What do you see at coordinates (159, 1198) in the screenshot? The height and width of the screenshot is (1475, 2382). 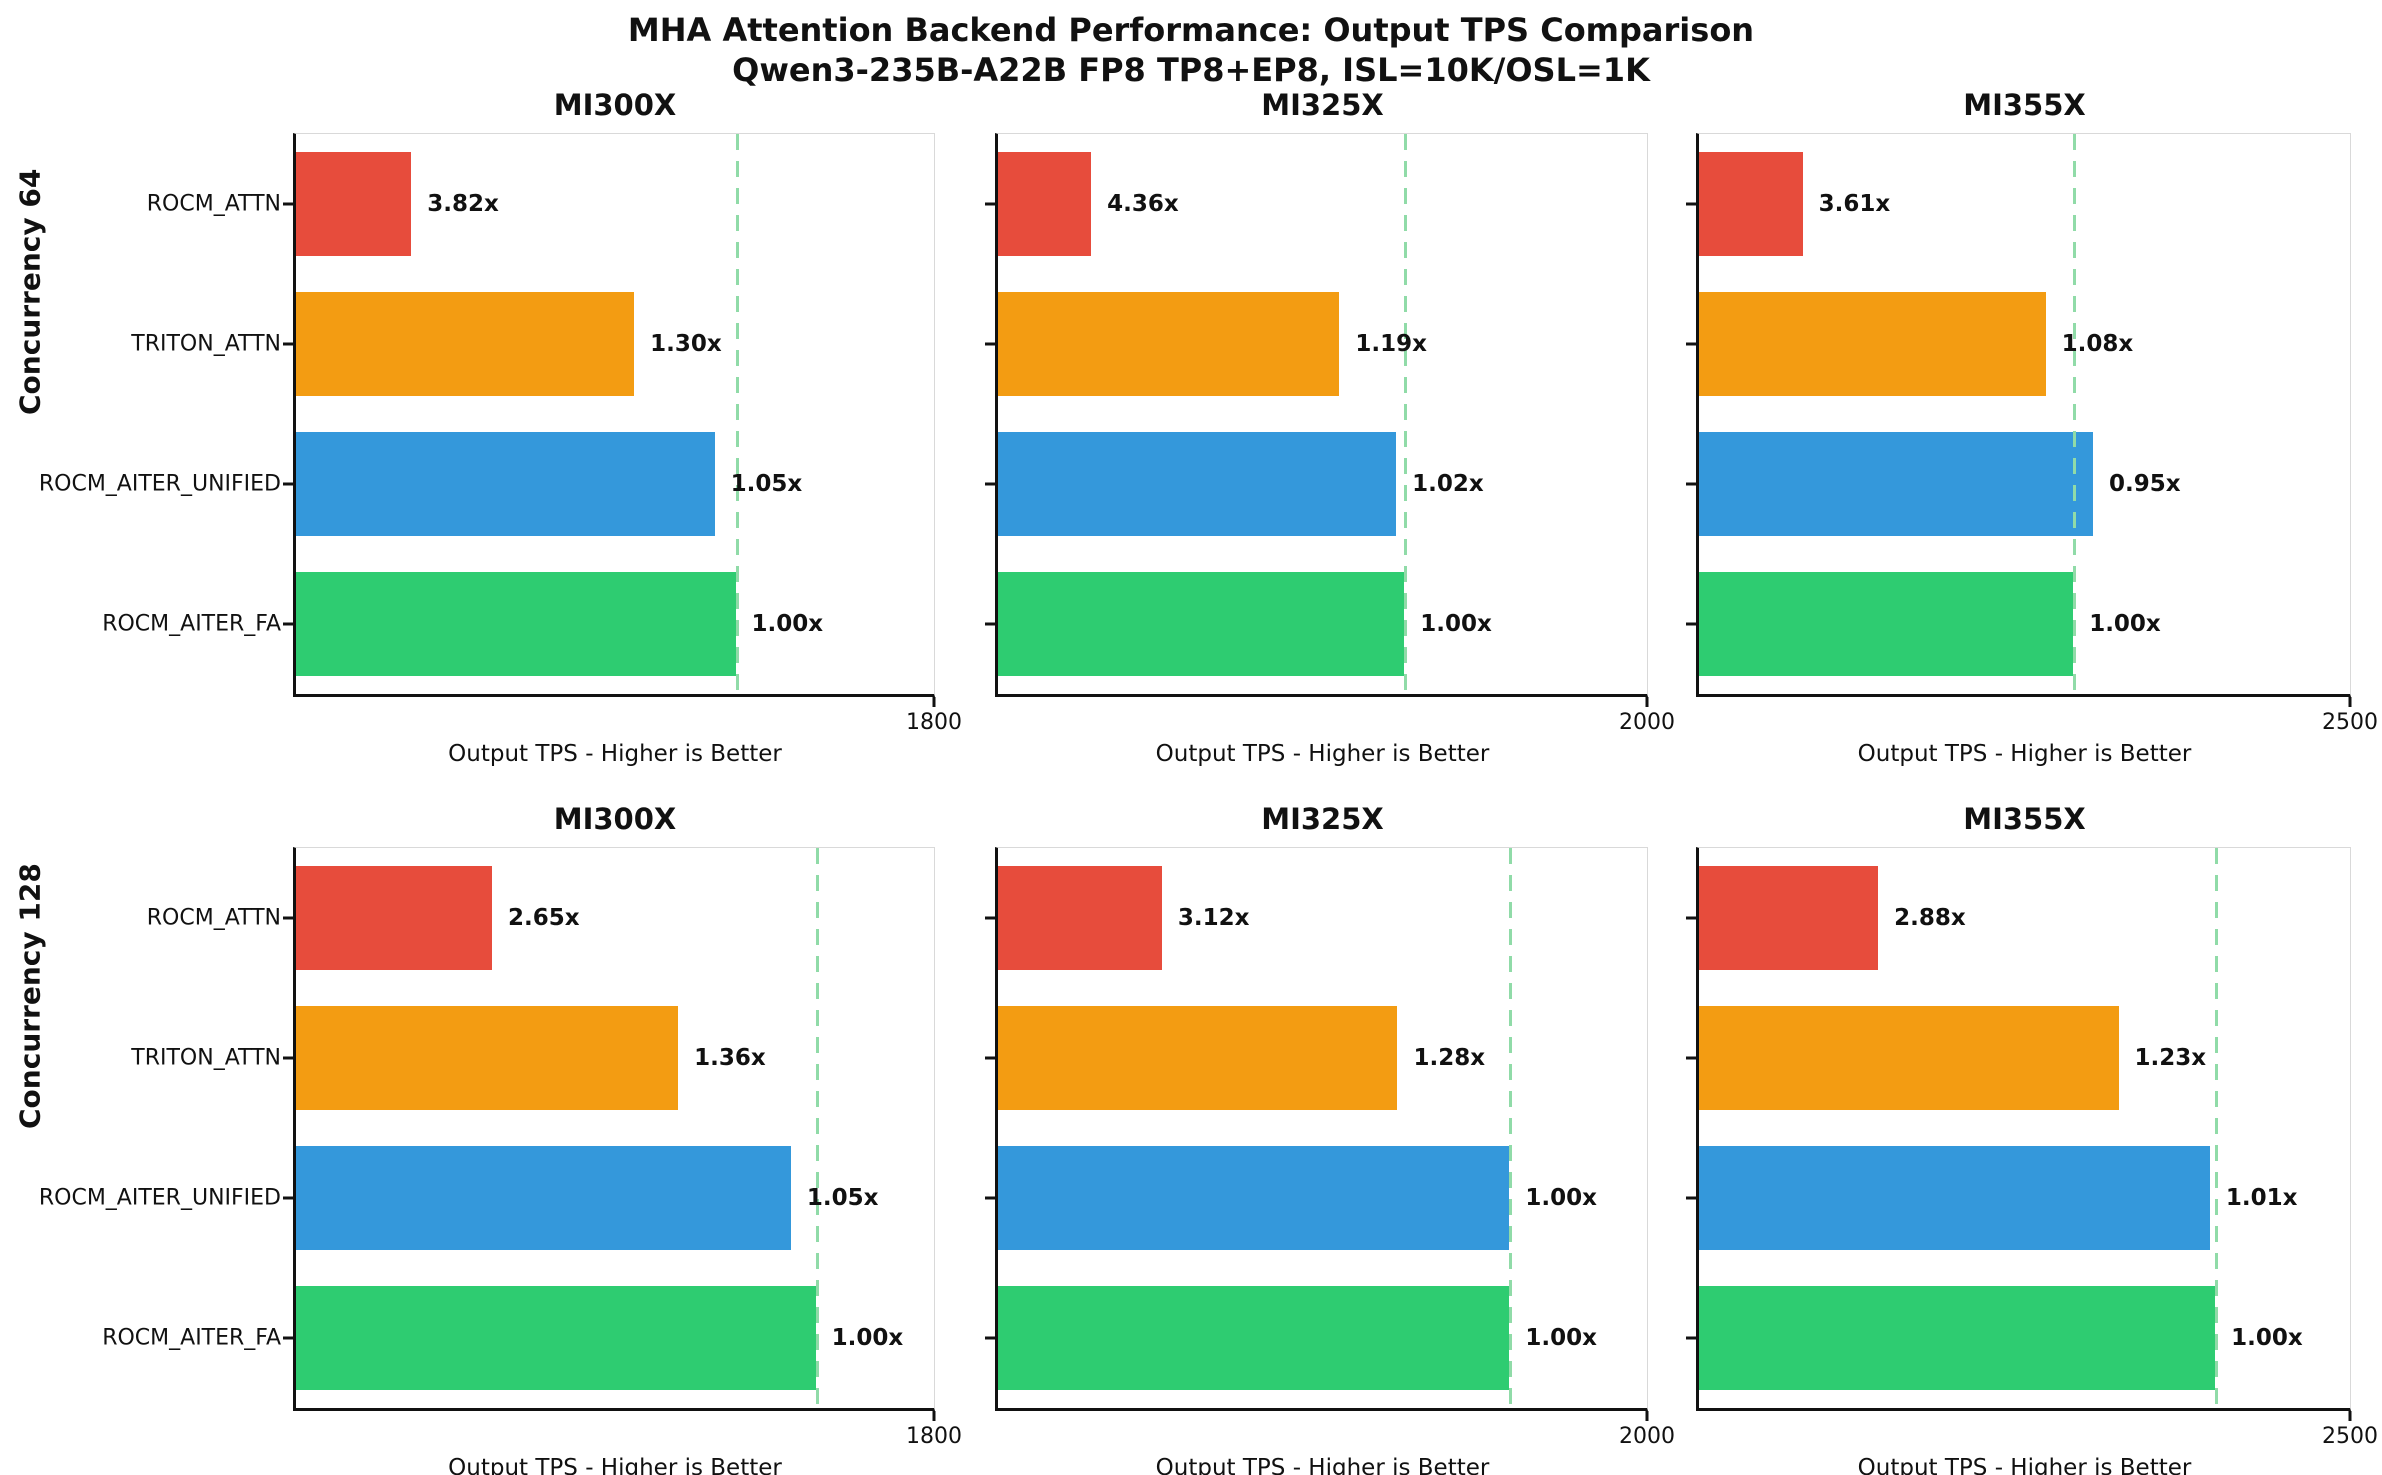 I see `y-tick-label: ROCM_AITER_UNIFIED` at bounding box center [159, 1198].